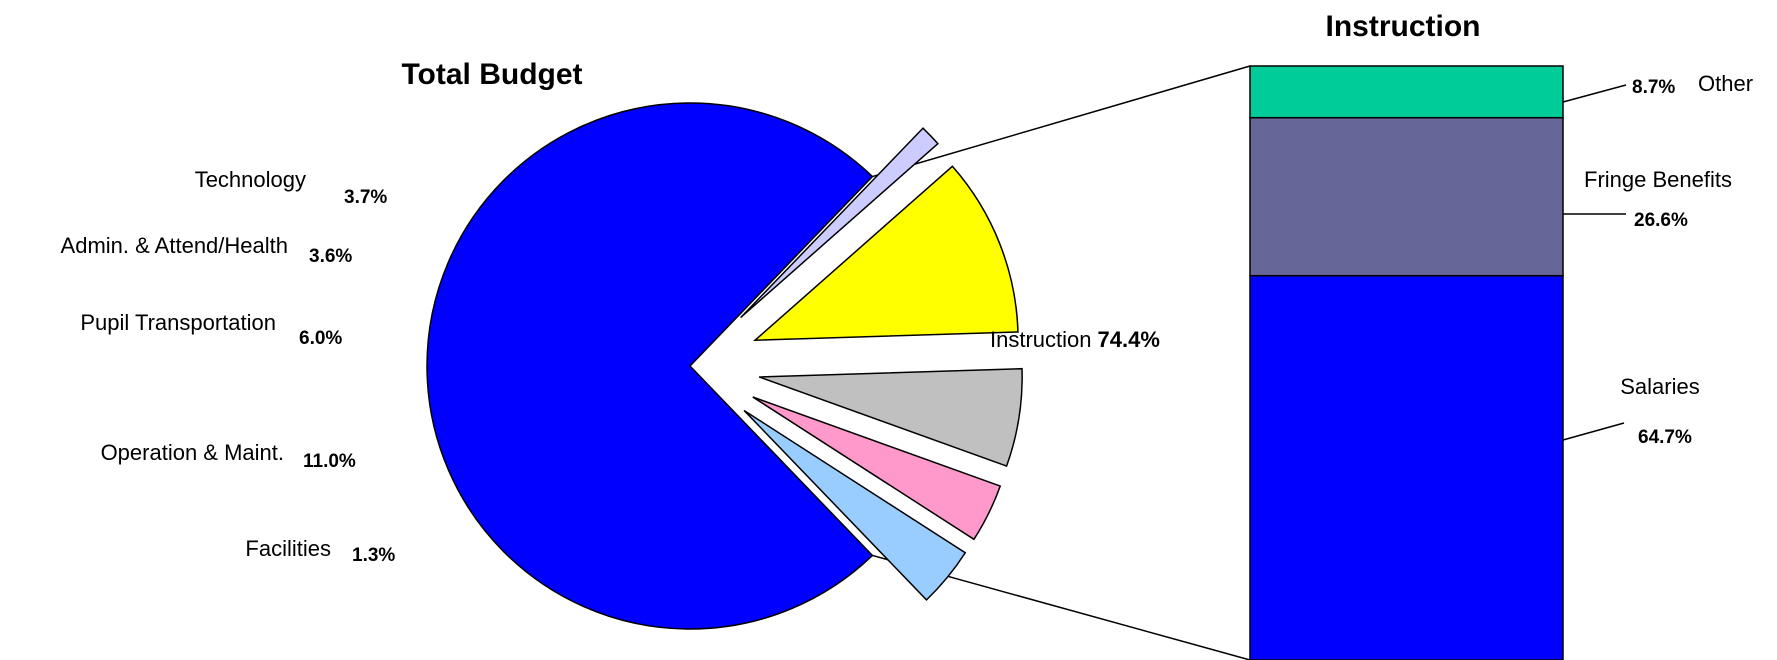 The height and width of the screenshot is (660, 1777). What do you see at coordinates (373, 555) in the screenshot?
I see `value-facilities: 1.3%` at bounding box center [373, 555].